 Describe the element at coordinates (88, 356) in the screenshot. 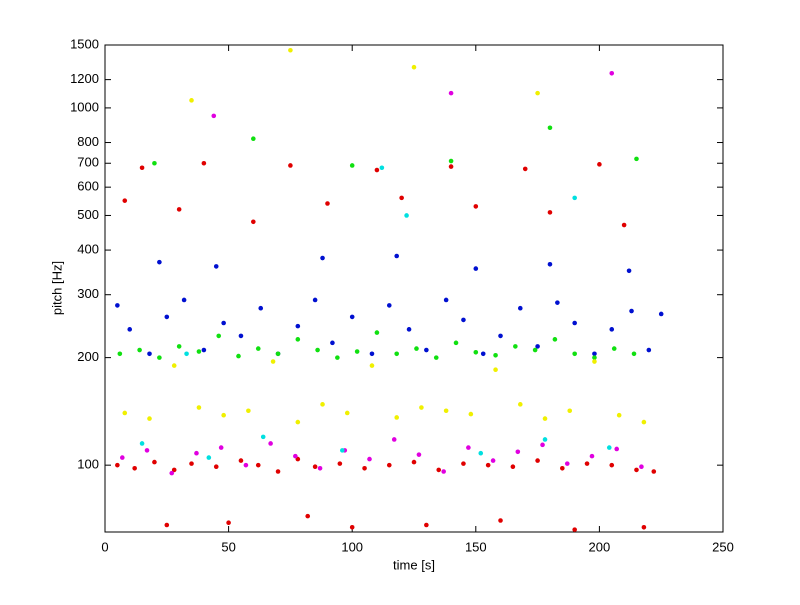

I see `y-tick-label: 200` at that location.